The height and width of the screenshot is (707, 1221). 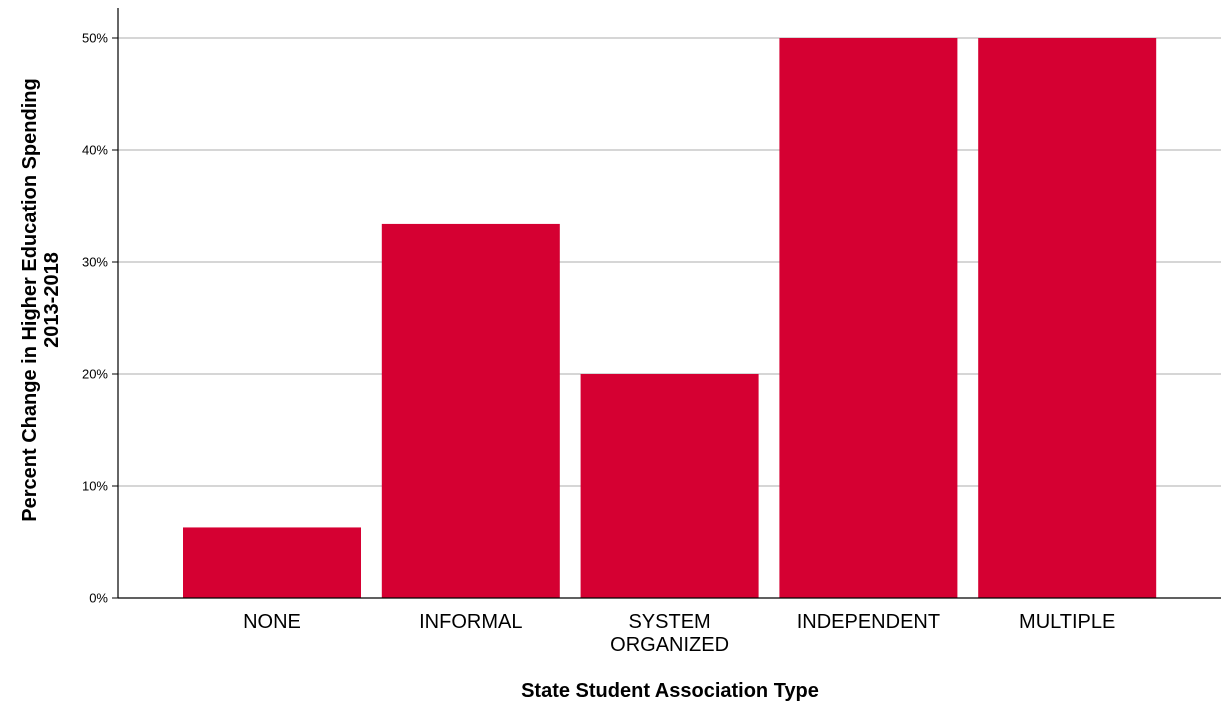 I want to click on y-tick-label: 0%, so click(x=98, y=598).